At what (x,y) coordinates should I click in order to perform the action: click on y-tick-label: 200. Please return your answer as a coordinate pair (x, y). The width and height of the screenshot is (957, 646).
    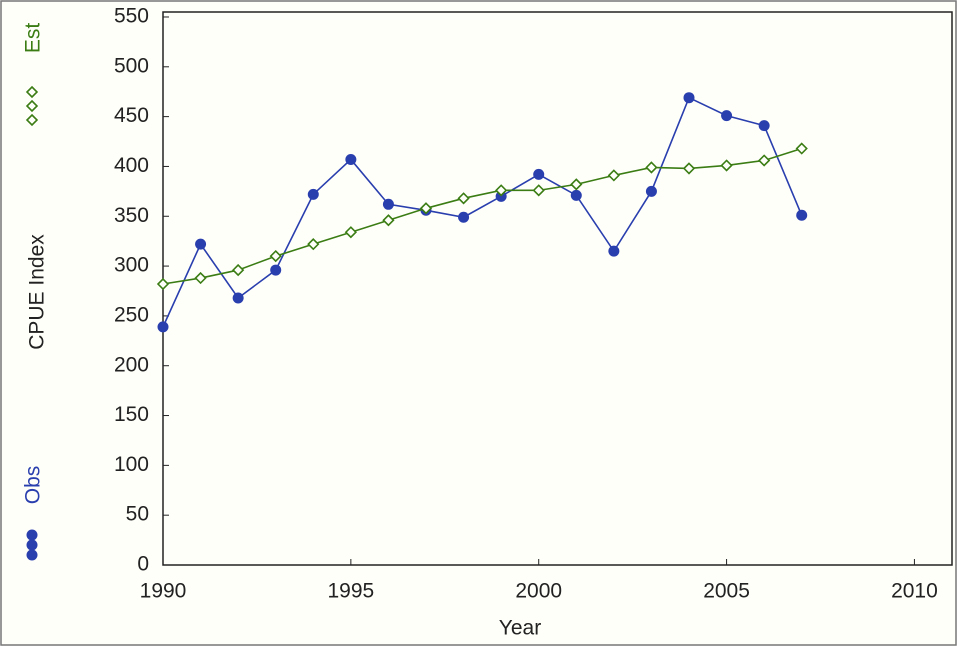
    Looking at the image, I should click on (131, 364).